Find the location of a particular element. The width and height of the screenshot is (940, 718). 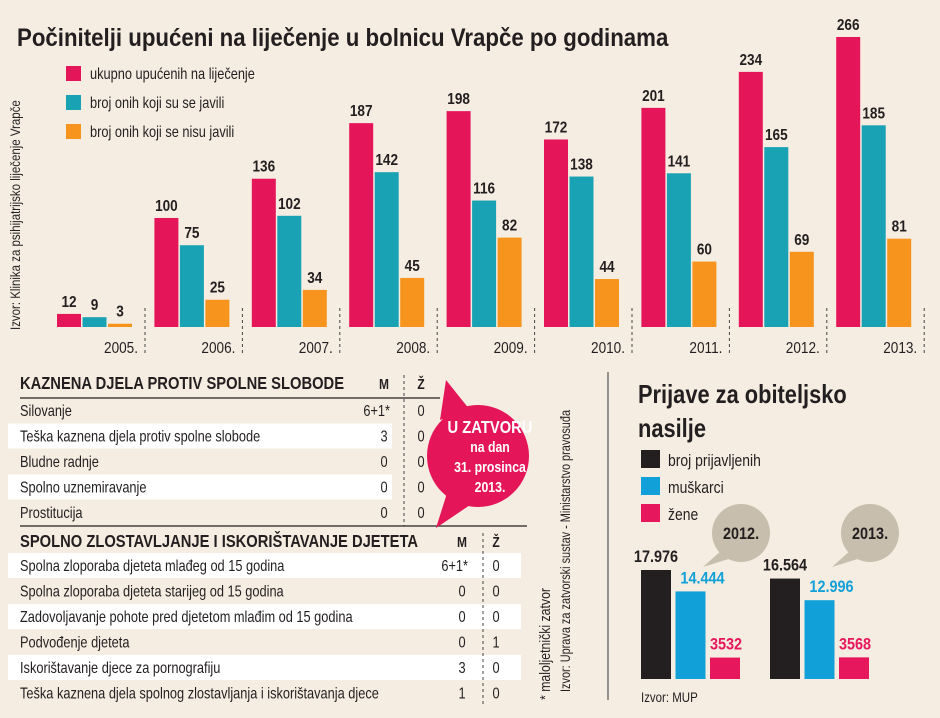

callout-text: na dan is located at coordinates (490, 447).